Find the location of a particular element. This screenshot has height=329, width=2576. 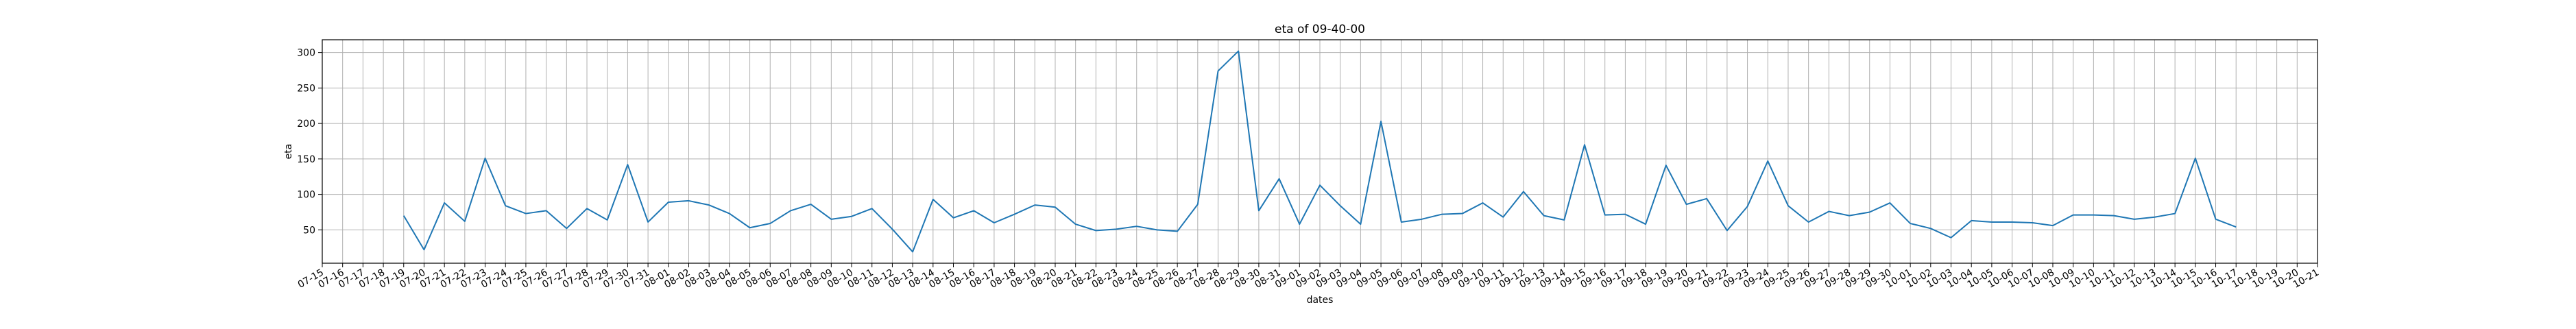

y-tick-label: 100 is located at coordinates (306, 196).